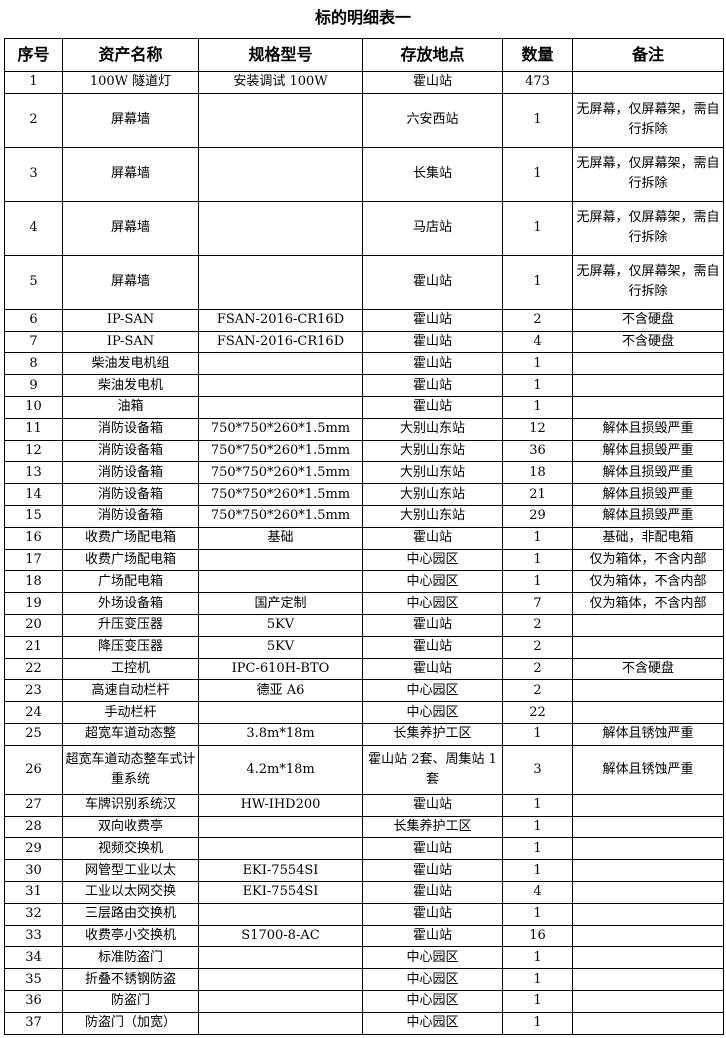 The height and width of the screenshot is (1038, 726). Describe the element at coordinates (280, 538) in the screenshot. I see `table-cell: 基础` at that location.